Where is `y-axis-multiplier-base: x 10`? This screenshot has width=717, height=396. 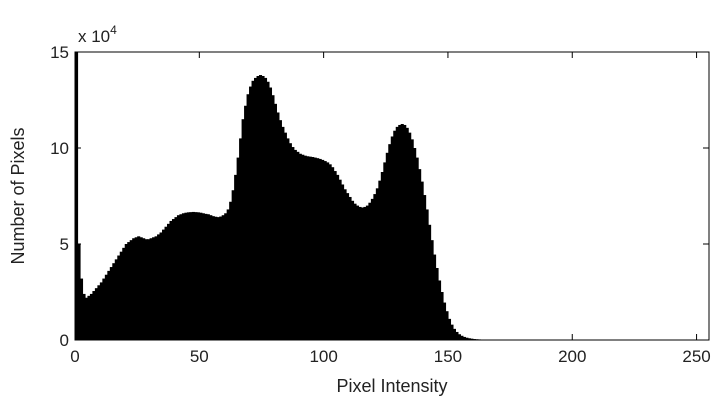 y-axis-multiplier-base: x 10 is located at coordinates (94, 36).